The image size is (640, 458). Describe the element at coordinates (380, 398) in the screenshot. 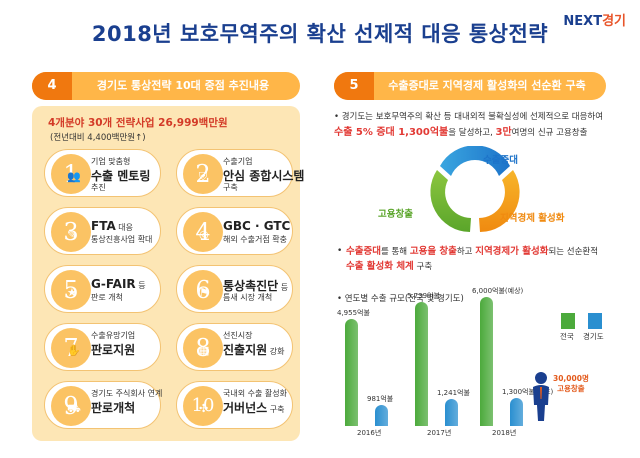

I see `bar-label: 981억불` at that location.